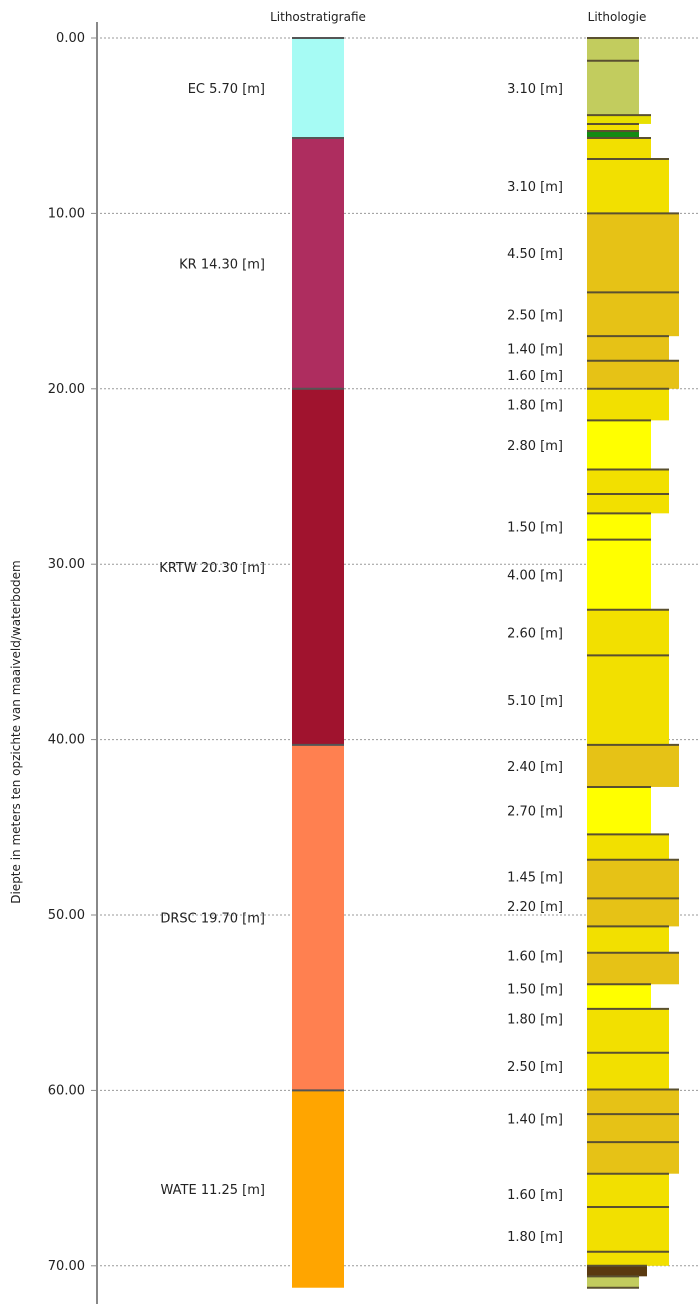 This screenshot has height=1304, width=698. What do you see at coordinates (66, 740) in the screenshot?
I see `depth-tick-label: 40.00` at bounding box center [66, 740].